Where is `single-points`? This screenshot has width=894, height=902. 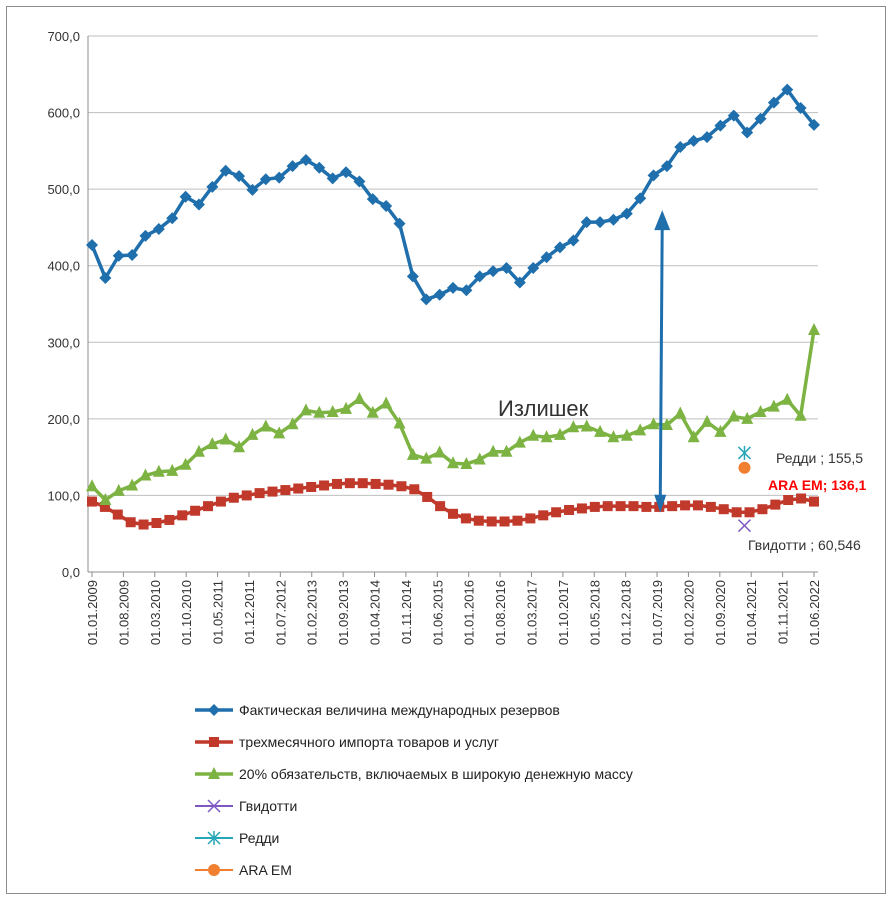
single-points is located at coordinates (744, 489).